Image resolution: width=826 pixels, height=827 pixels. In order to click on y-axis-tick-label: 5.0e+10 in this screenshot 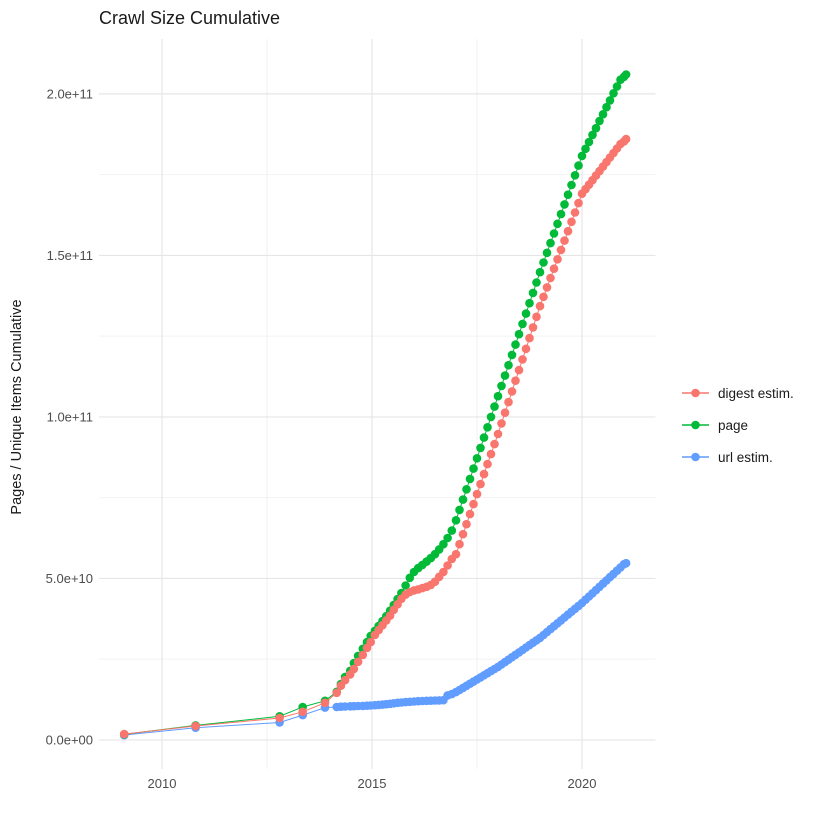, I will do `click(69, 578)`.